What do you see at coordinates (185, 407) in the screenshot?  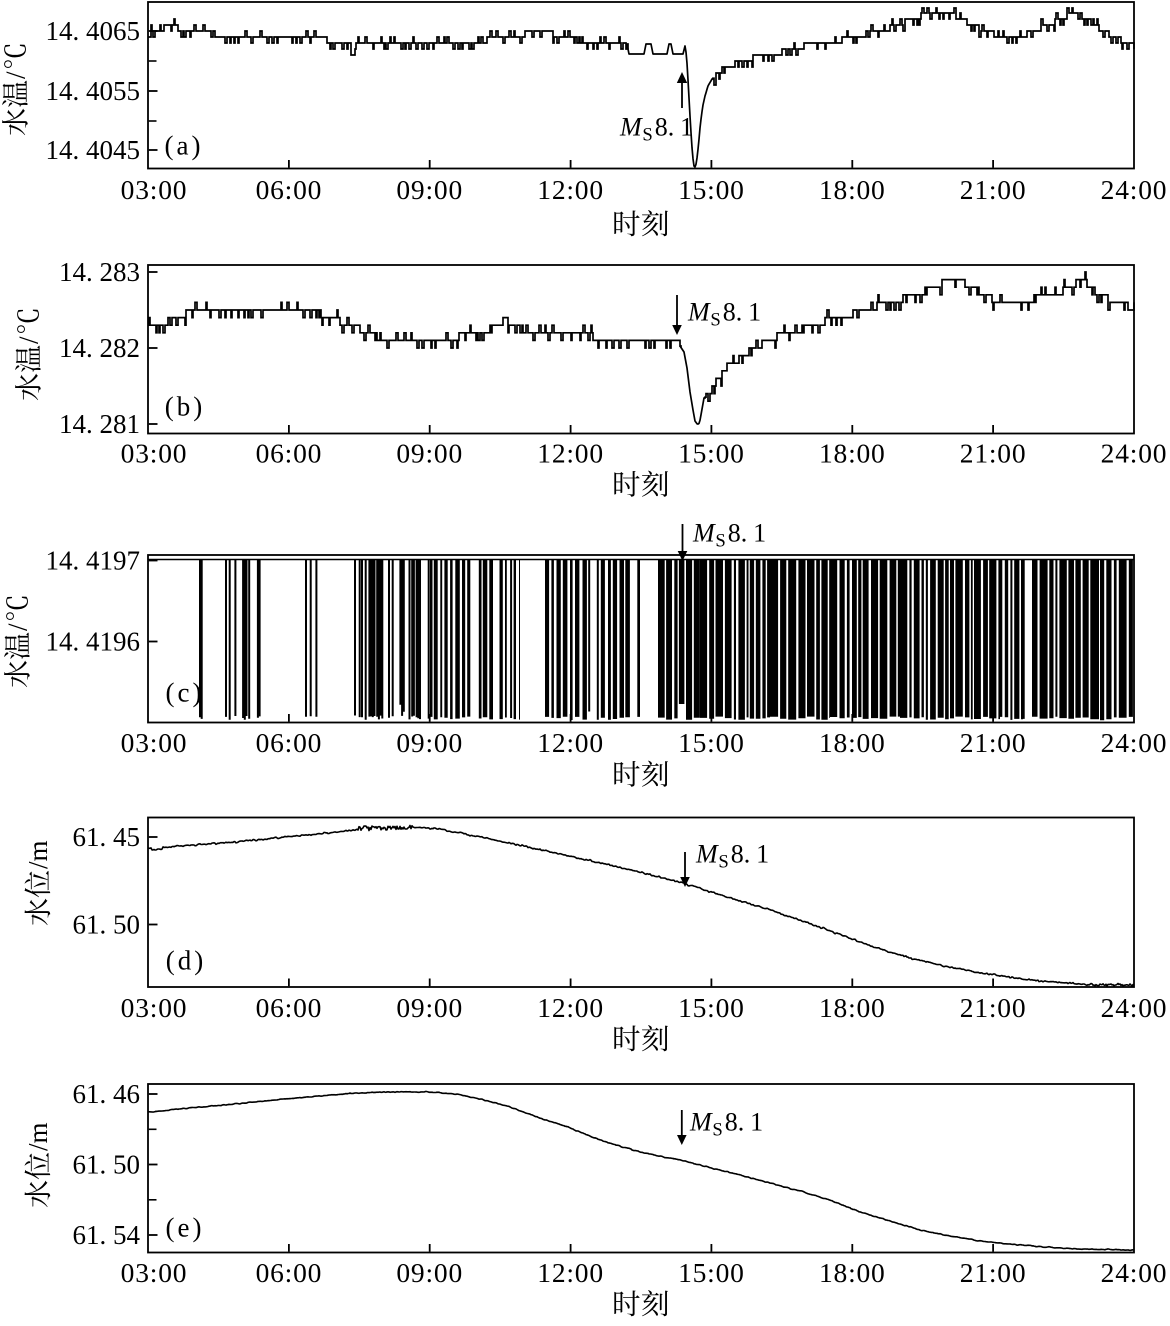 I see `svg-text: (b)` at bounding box center [185, 407].